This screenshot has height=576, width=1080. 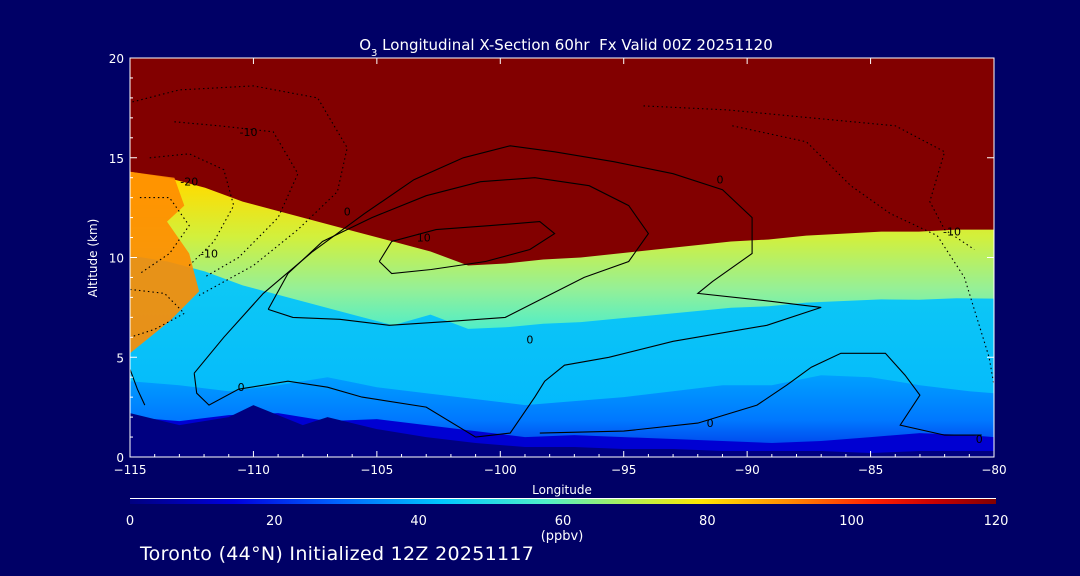 I want to click on x-tick-label: −85, so click(x=870, y=470).